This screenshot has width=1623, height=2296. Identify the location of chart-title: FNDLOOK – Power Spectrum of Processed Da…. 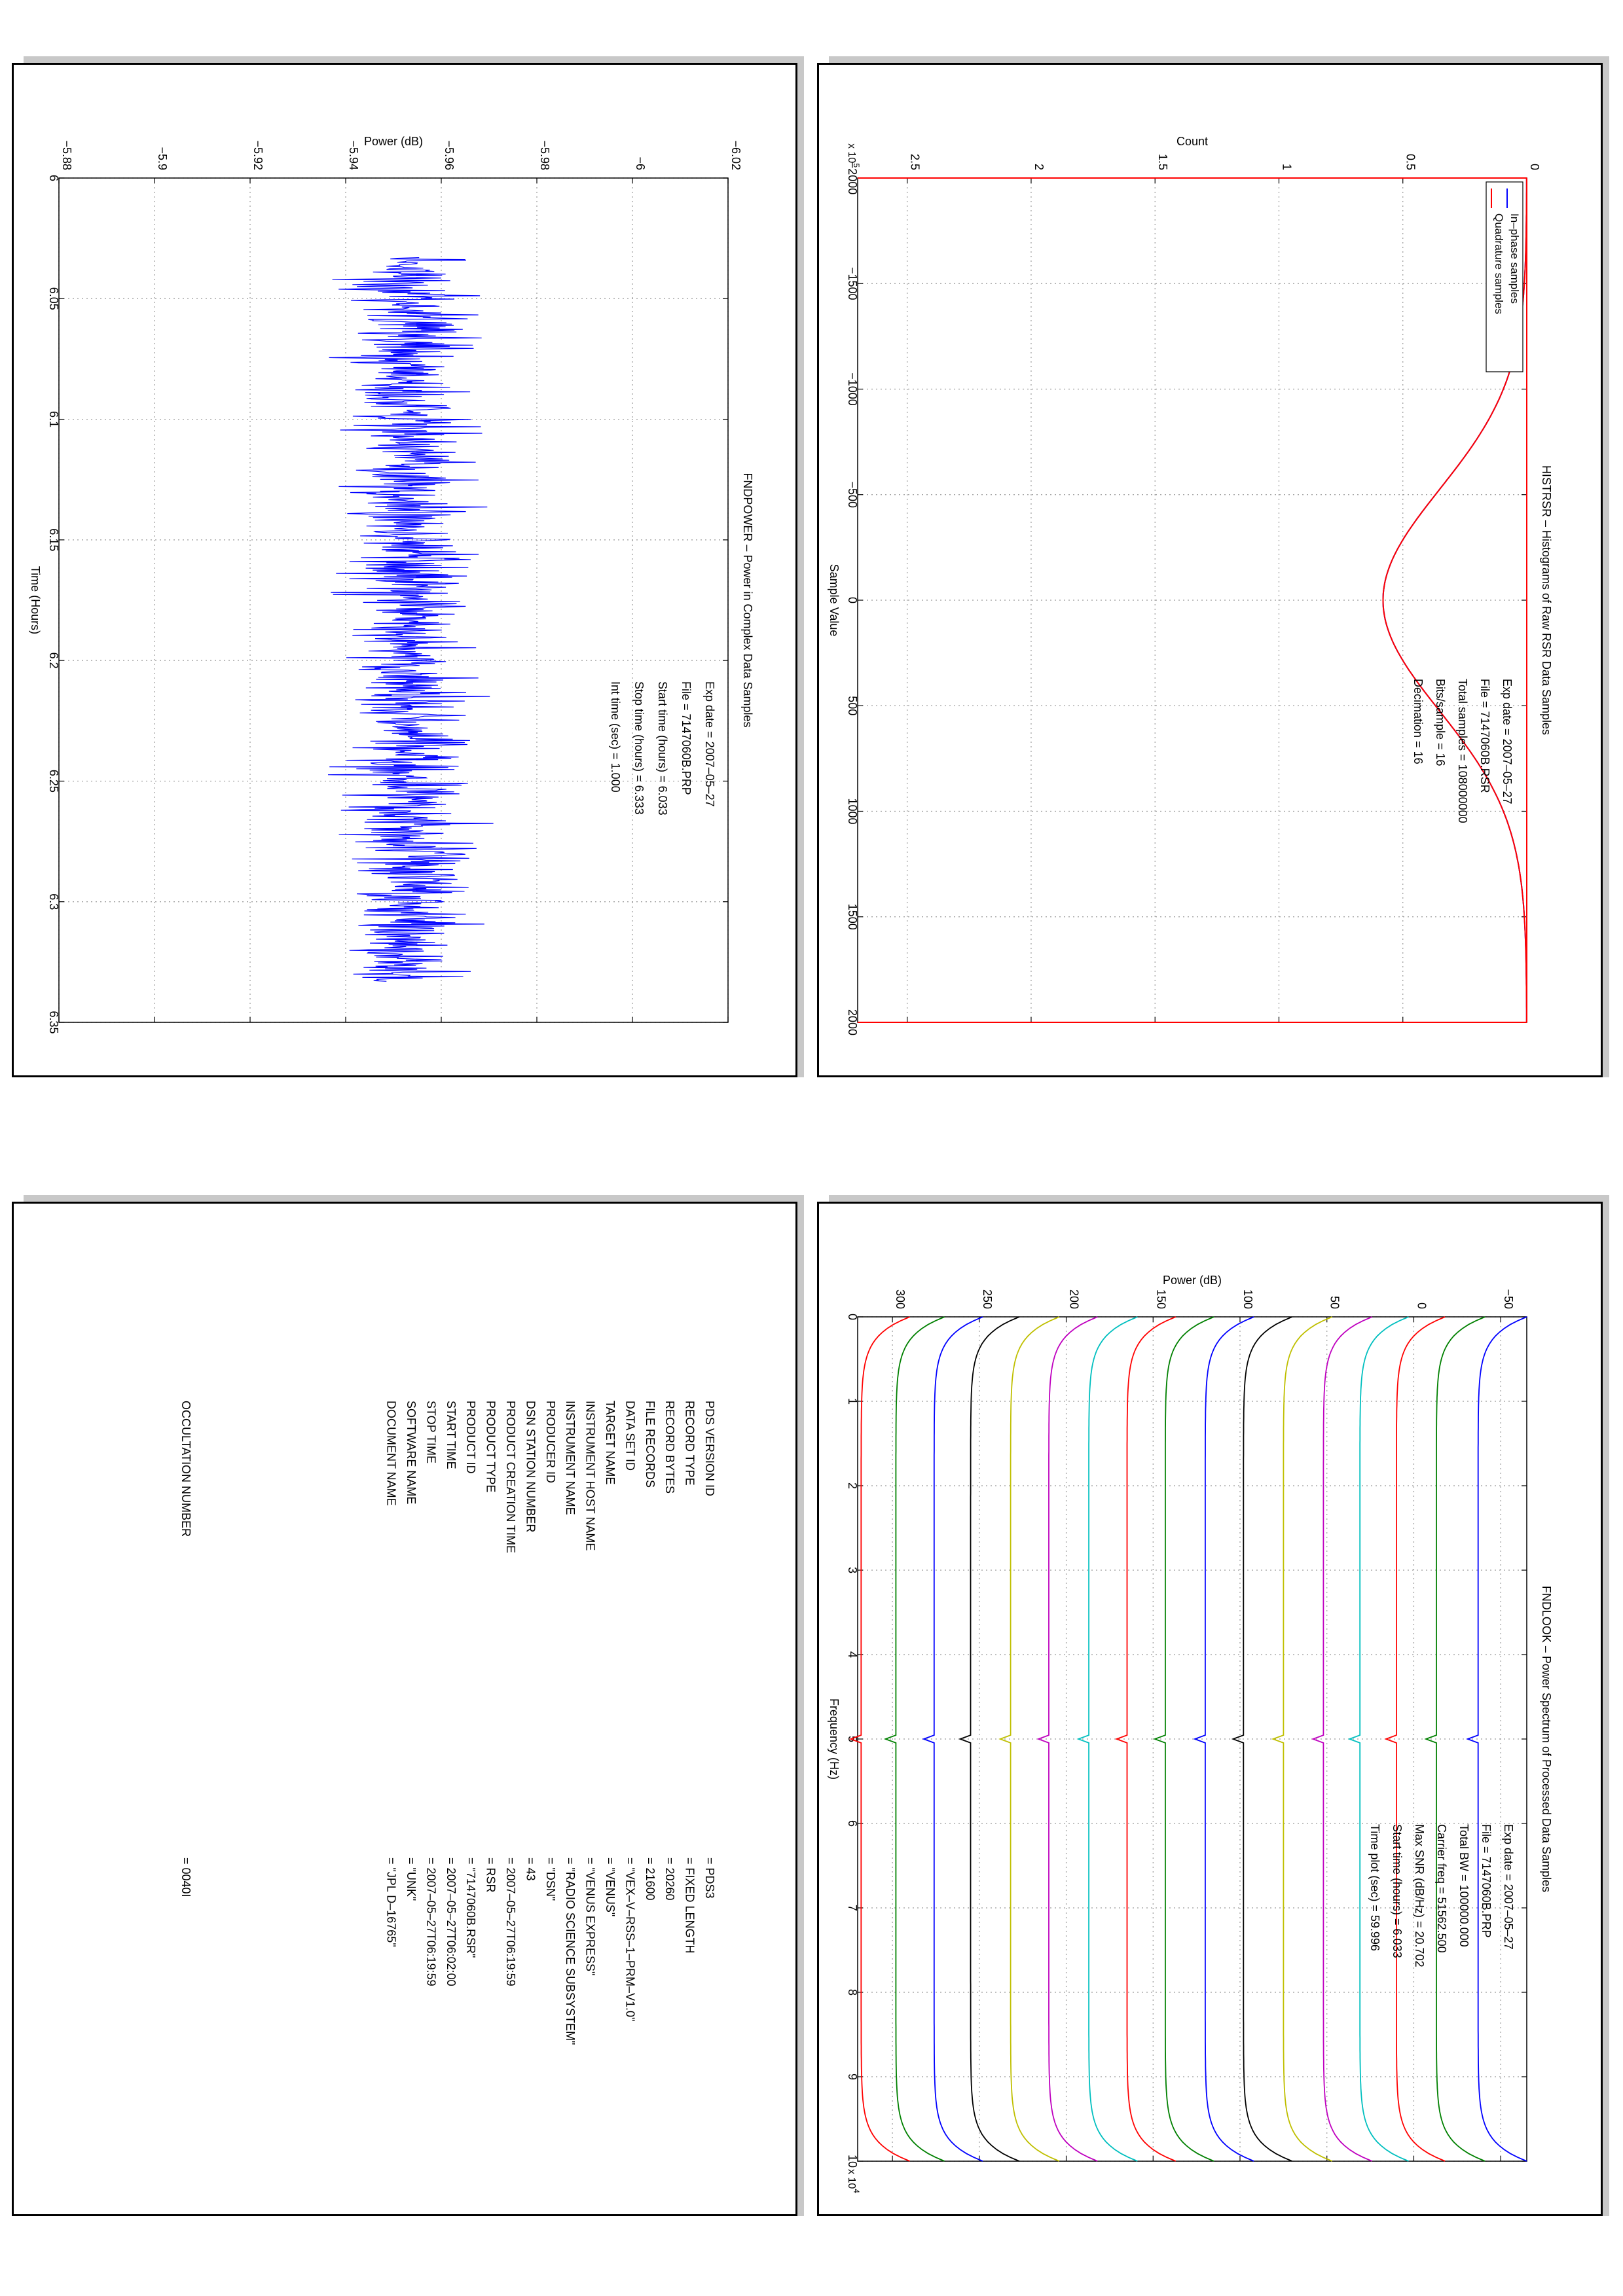
(1546, 1739).